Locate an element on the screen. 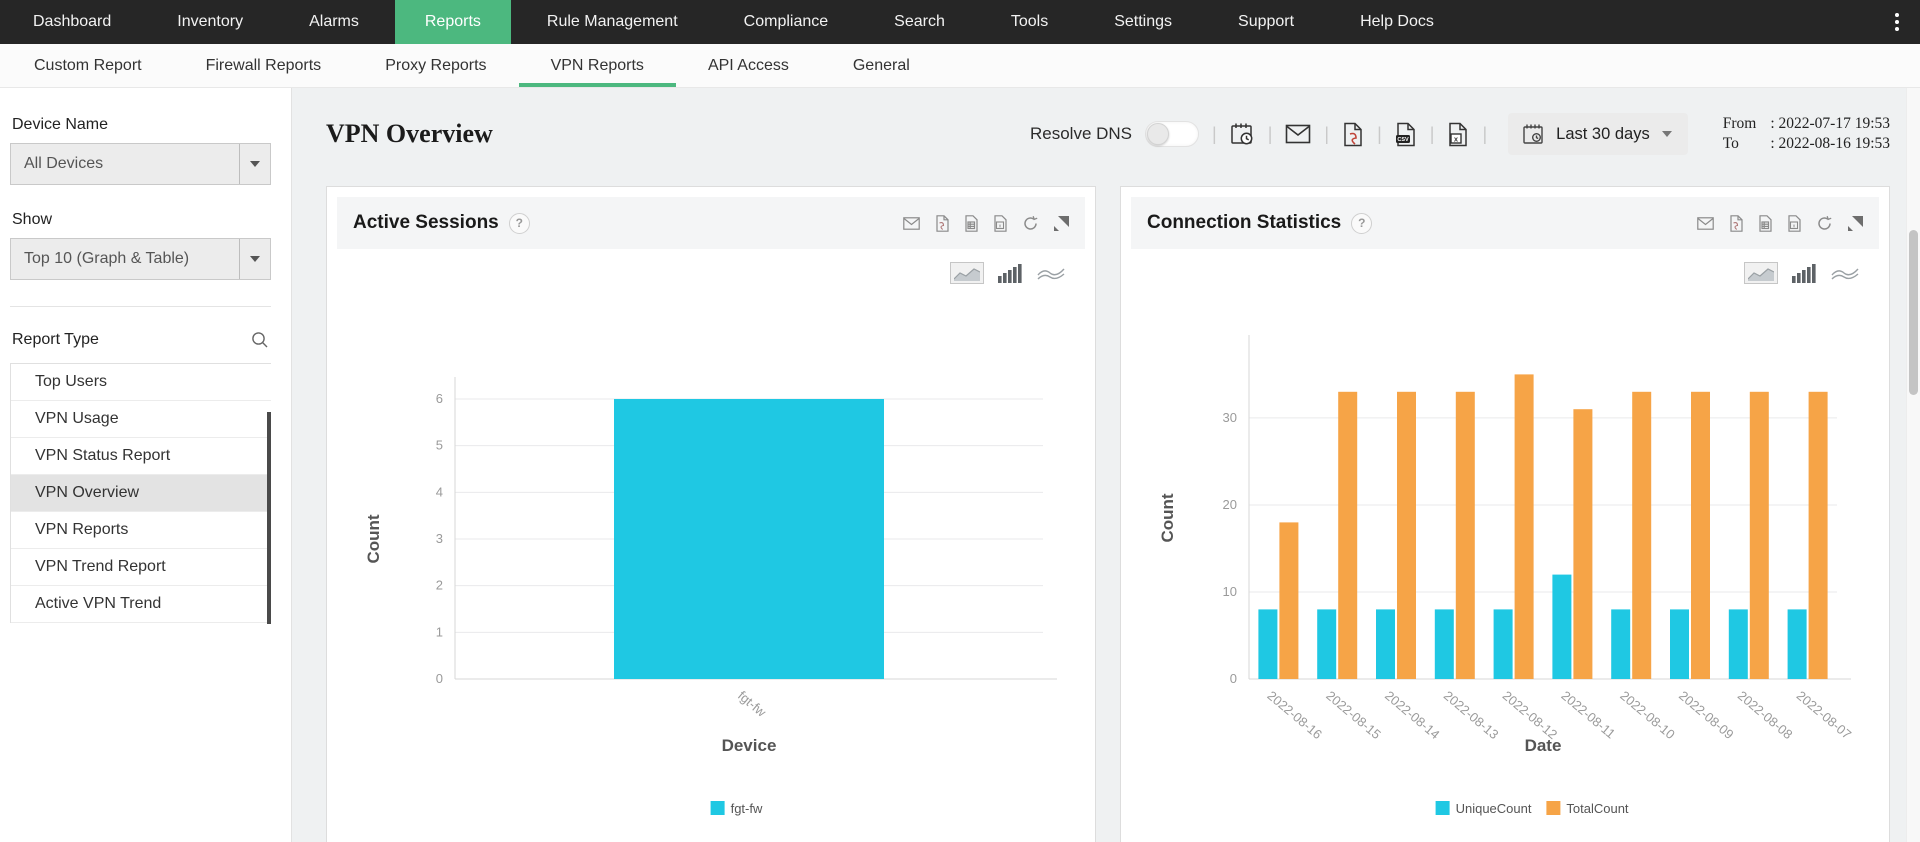 This screenshot has width=1920, height=842. tab-general: General is located at coordinates (881, 65).